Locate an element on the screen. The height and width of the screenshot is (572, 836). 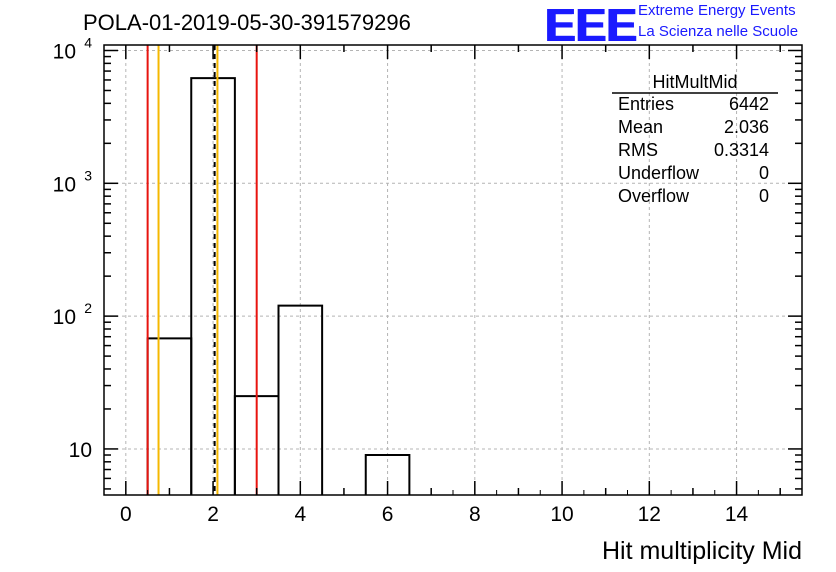
stats-row-value: 2.036 is located at coordinates (746, 127).